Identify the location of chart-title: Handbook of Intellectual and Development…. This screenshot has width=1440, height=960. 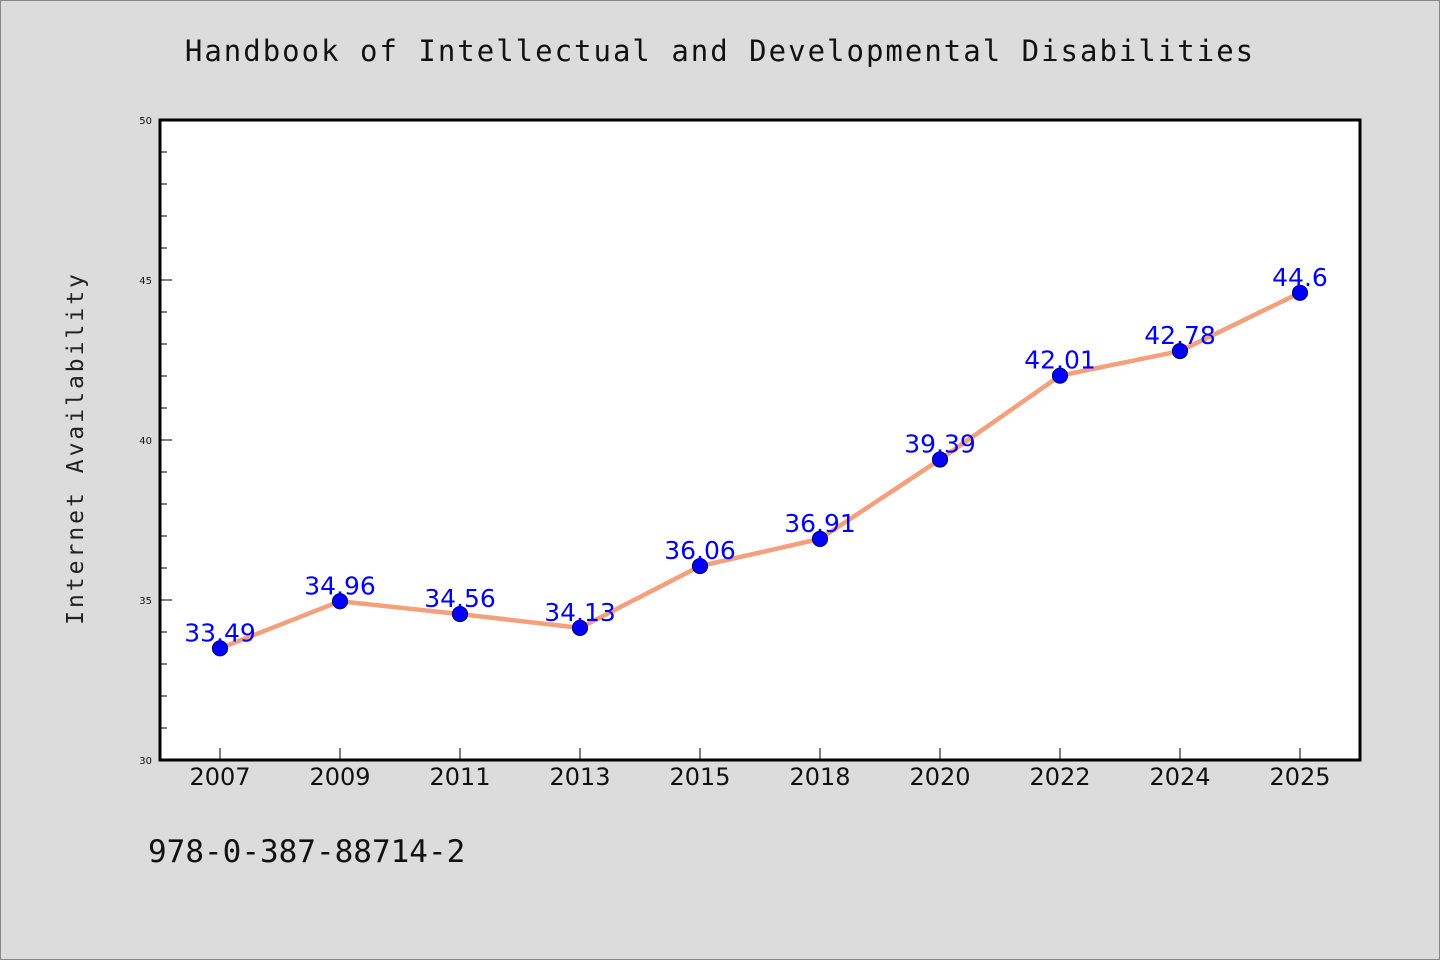
(720, 51).